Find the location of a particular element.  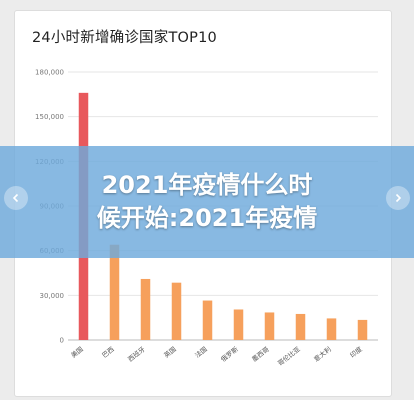

prev-button is located at coordinates (16, 198).